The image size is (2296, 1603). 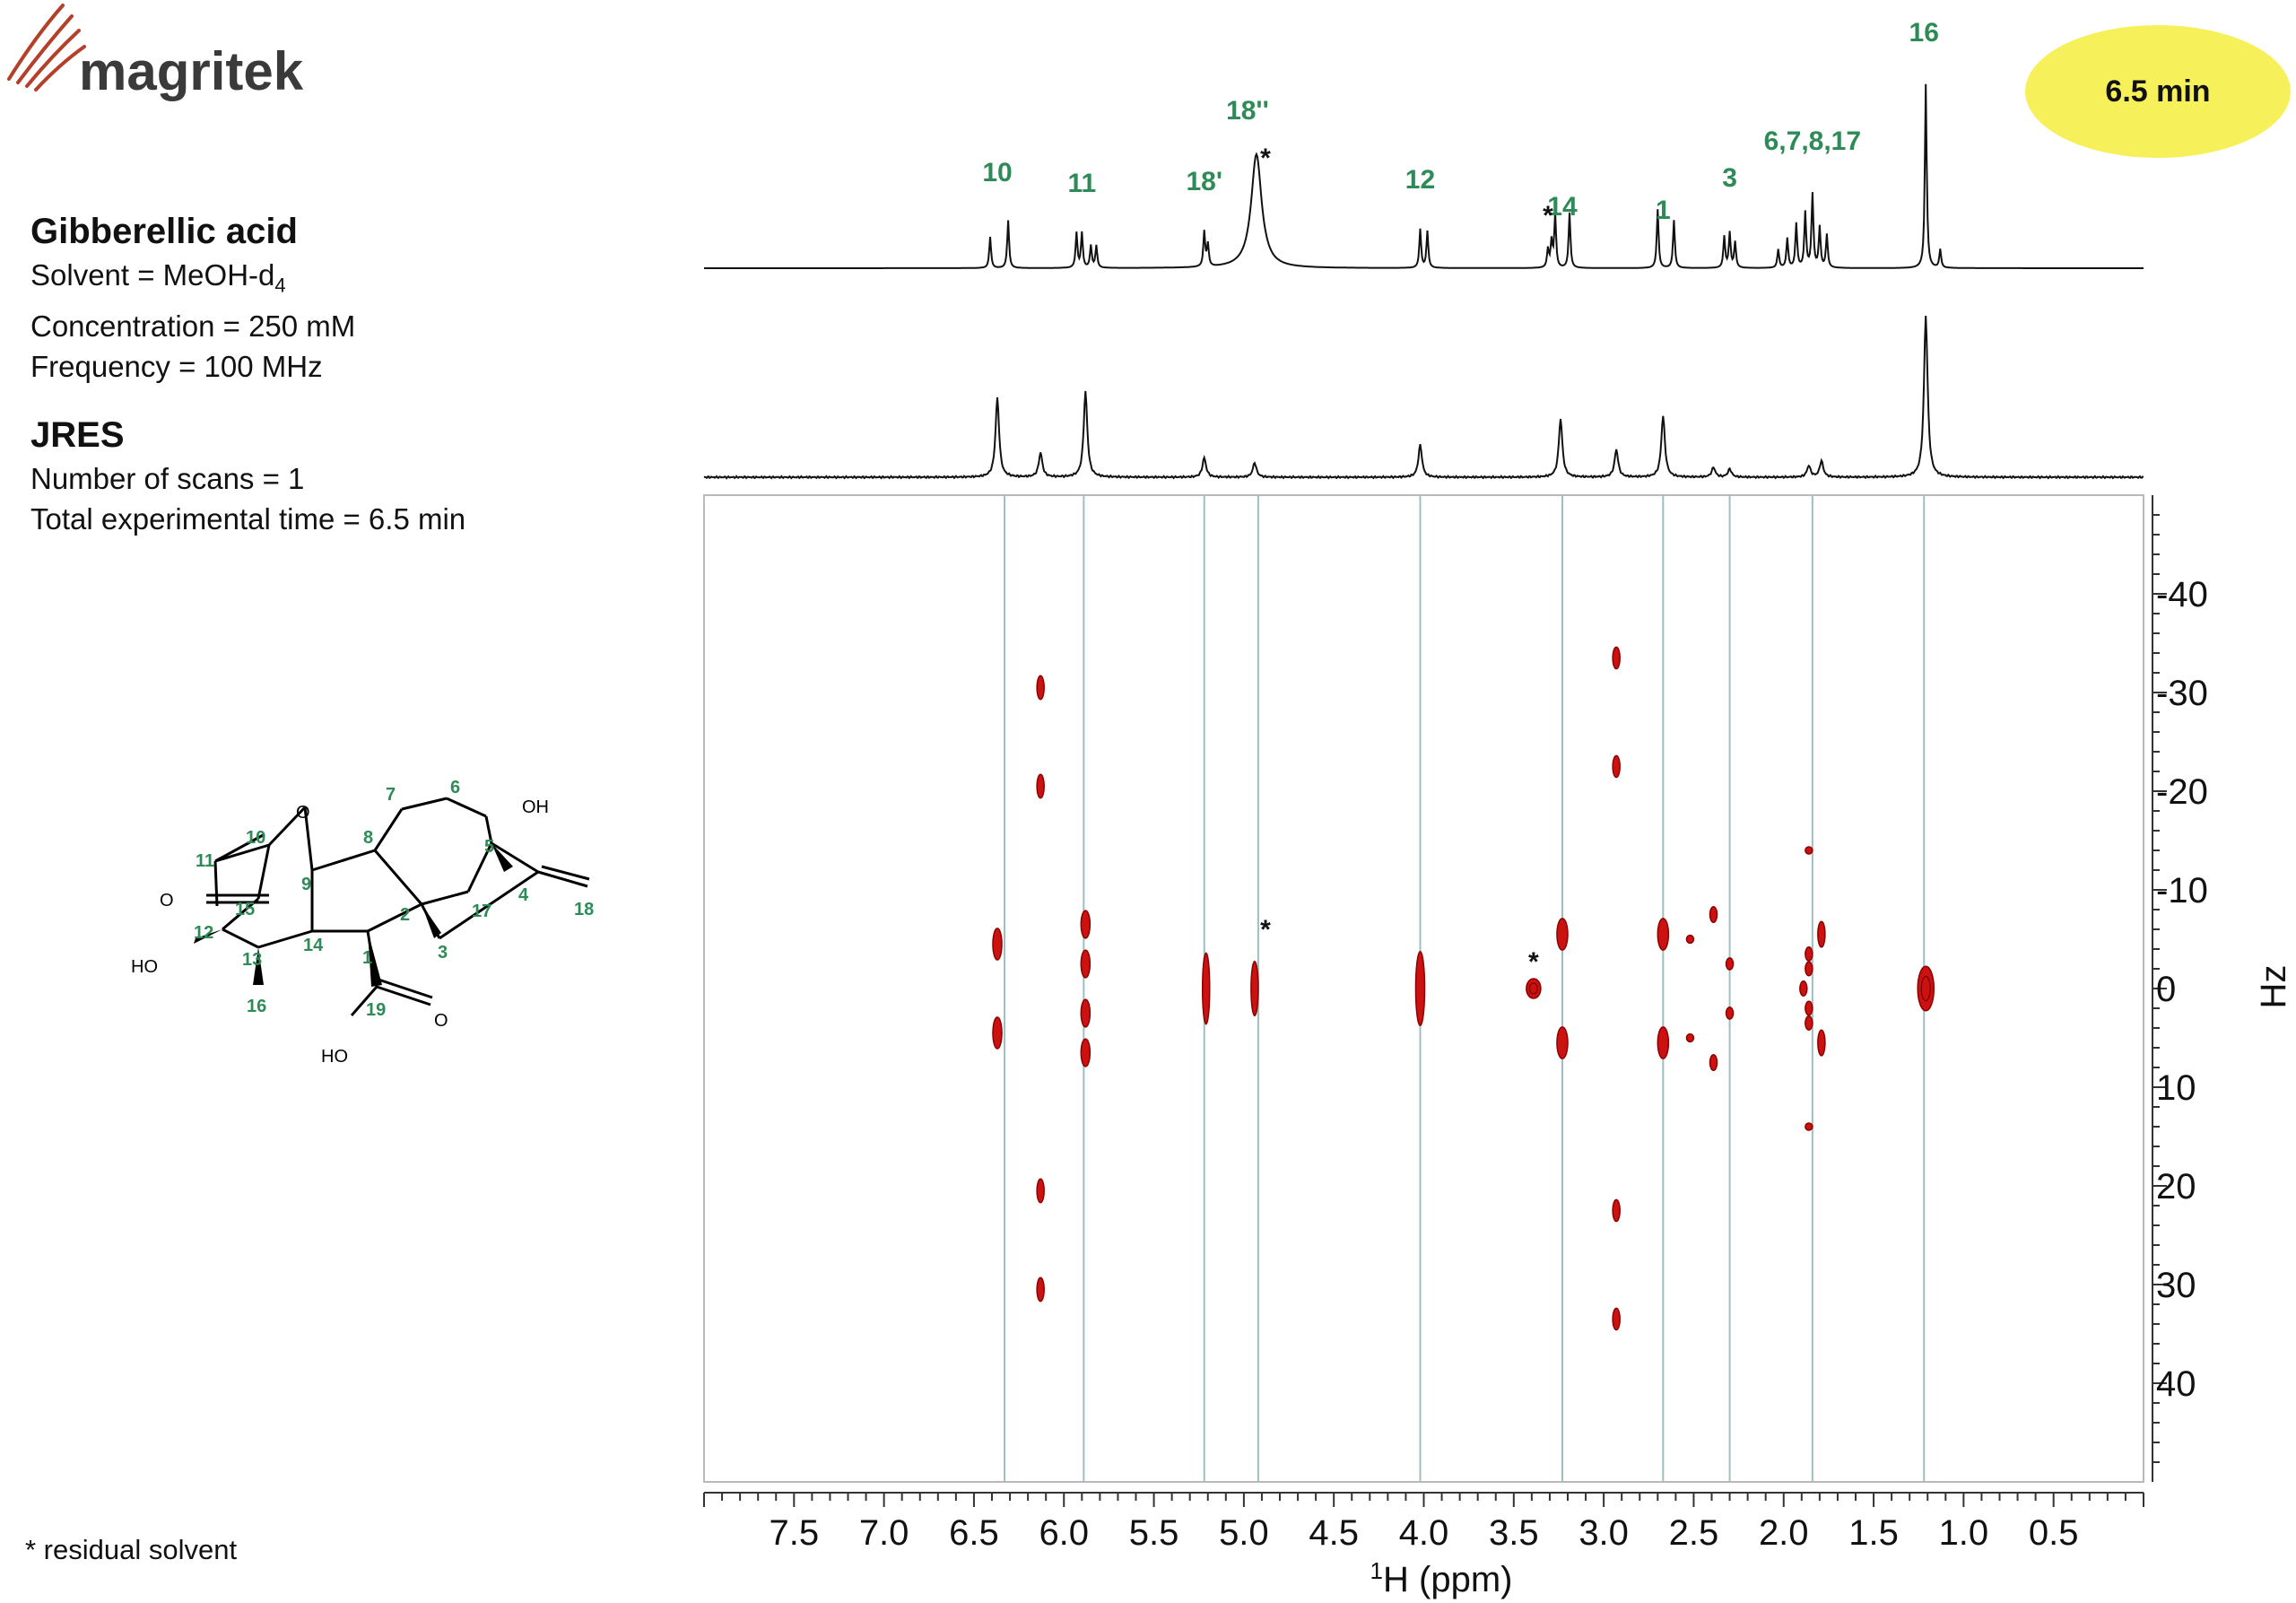 I want to click on scans-line: Number of scans = 1, so click(x=167, y=478).